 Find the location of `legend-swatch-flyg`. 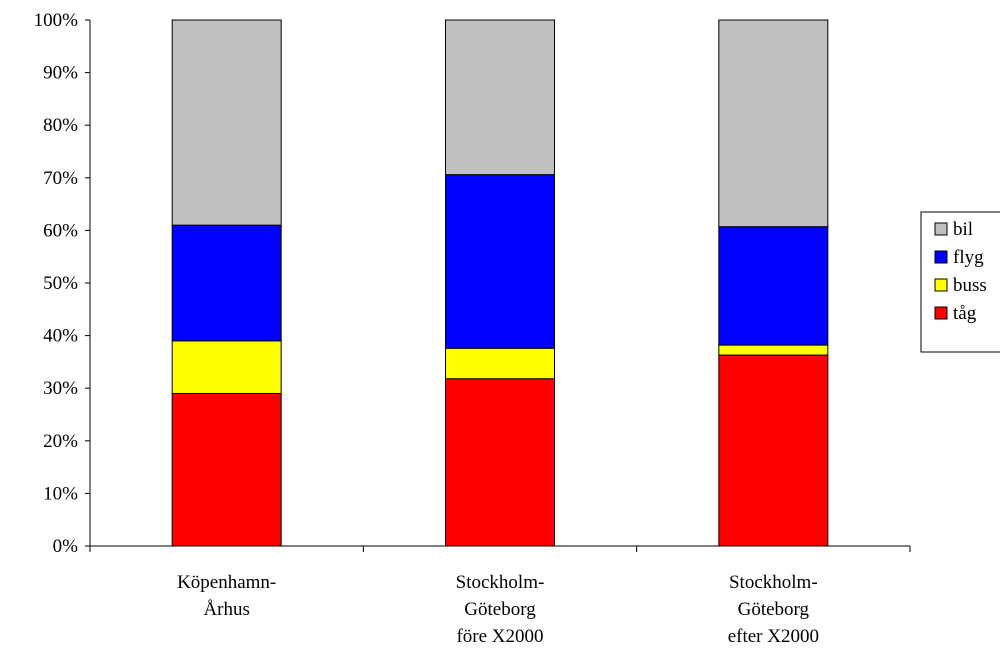

legend-swatch-flyg is located at coordinates (941, 257).